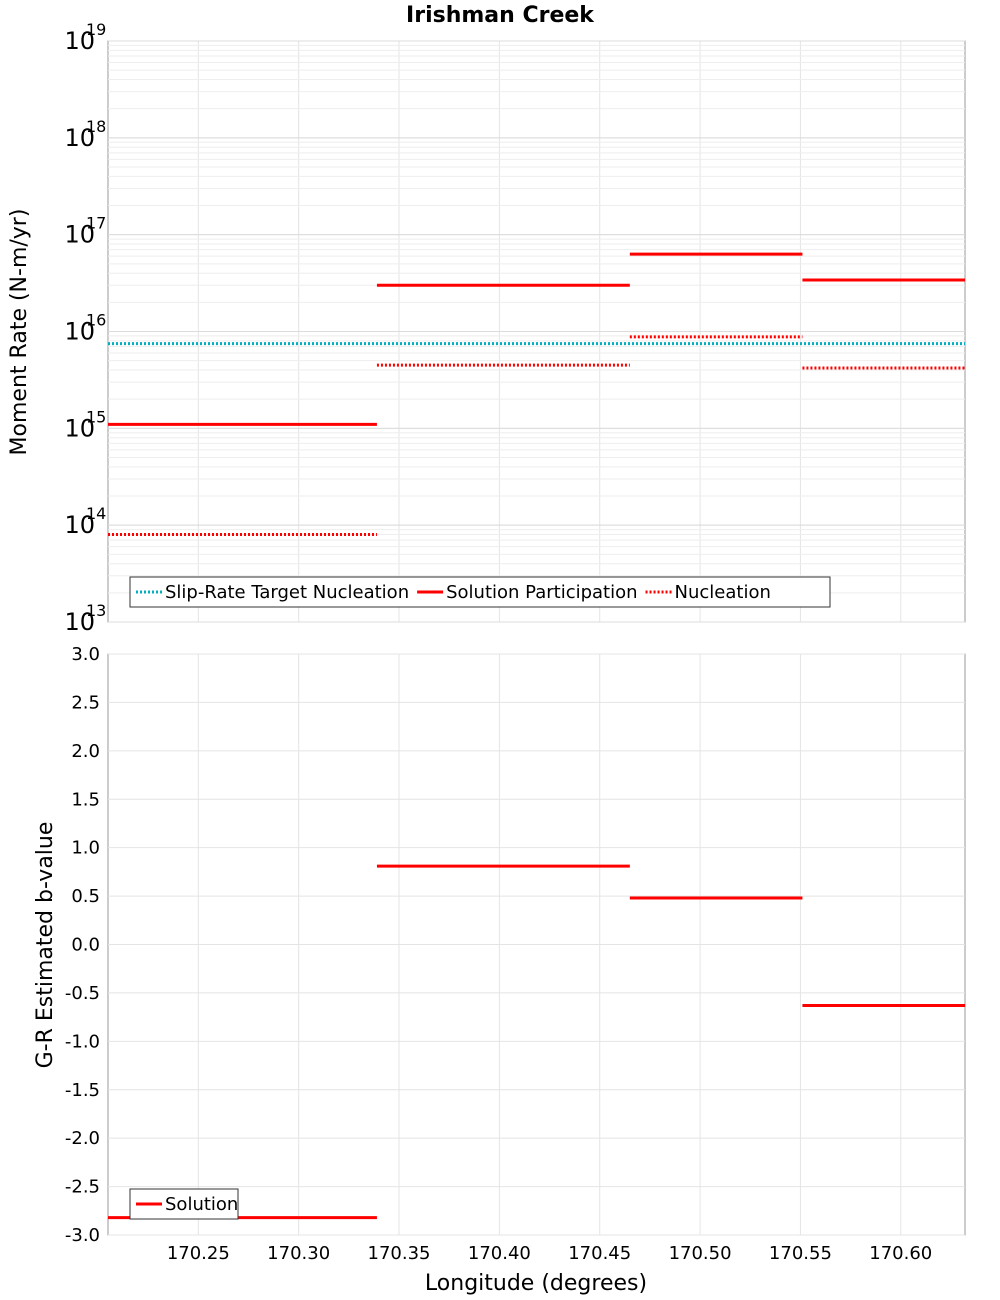 The height and width of the screenshot is (1300, 1000). What do you see at coordinates (82, 1187) in the screenshot?
I see `bottom-y-tick-label: -2.5` at bounding box center [82, 1187].